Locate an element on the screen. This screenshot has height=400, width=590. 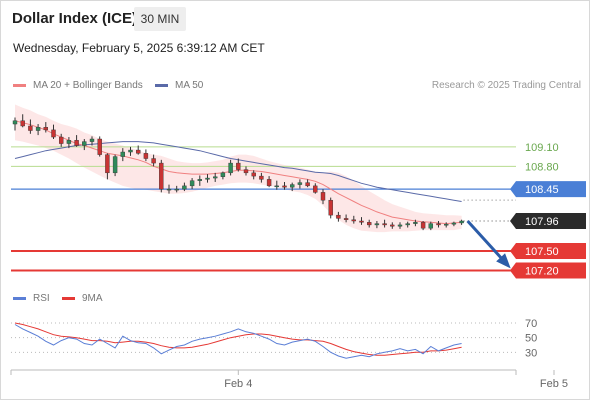
x-tick-label: Feb 4 is located at coordinates (238, 384).